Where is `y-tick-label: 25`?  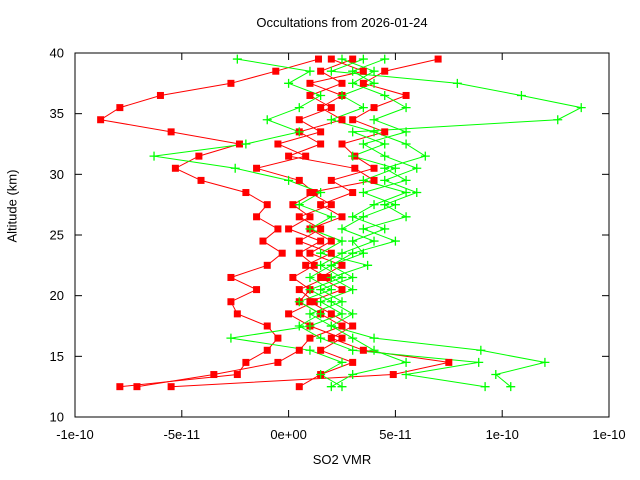
y-tick-label: 25 is located at coordinates (57, 235).